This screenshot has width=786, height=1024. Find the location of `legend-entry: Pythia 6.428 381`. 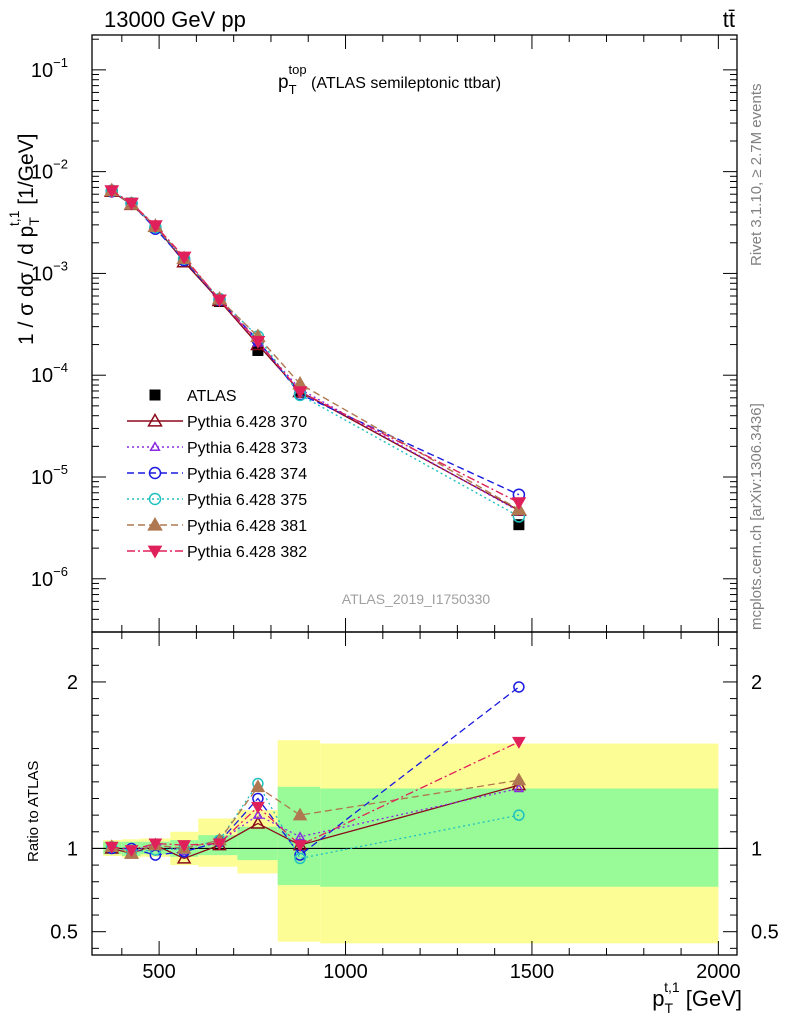

legend-entry: Pythia 6.428 381 is located at coordinates (217, 525).